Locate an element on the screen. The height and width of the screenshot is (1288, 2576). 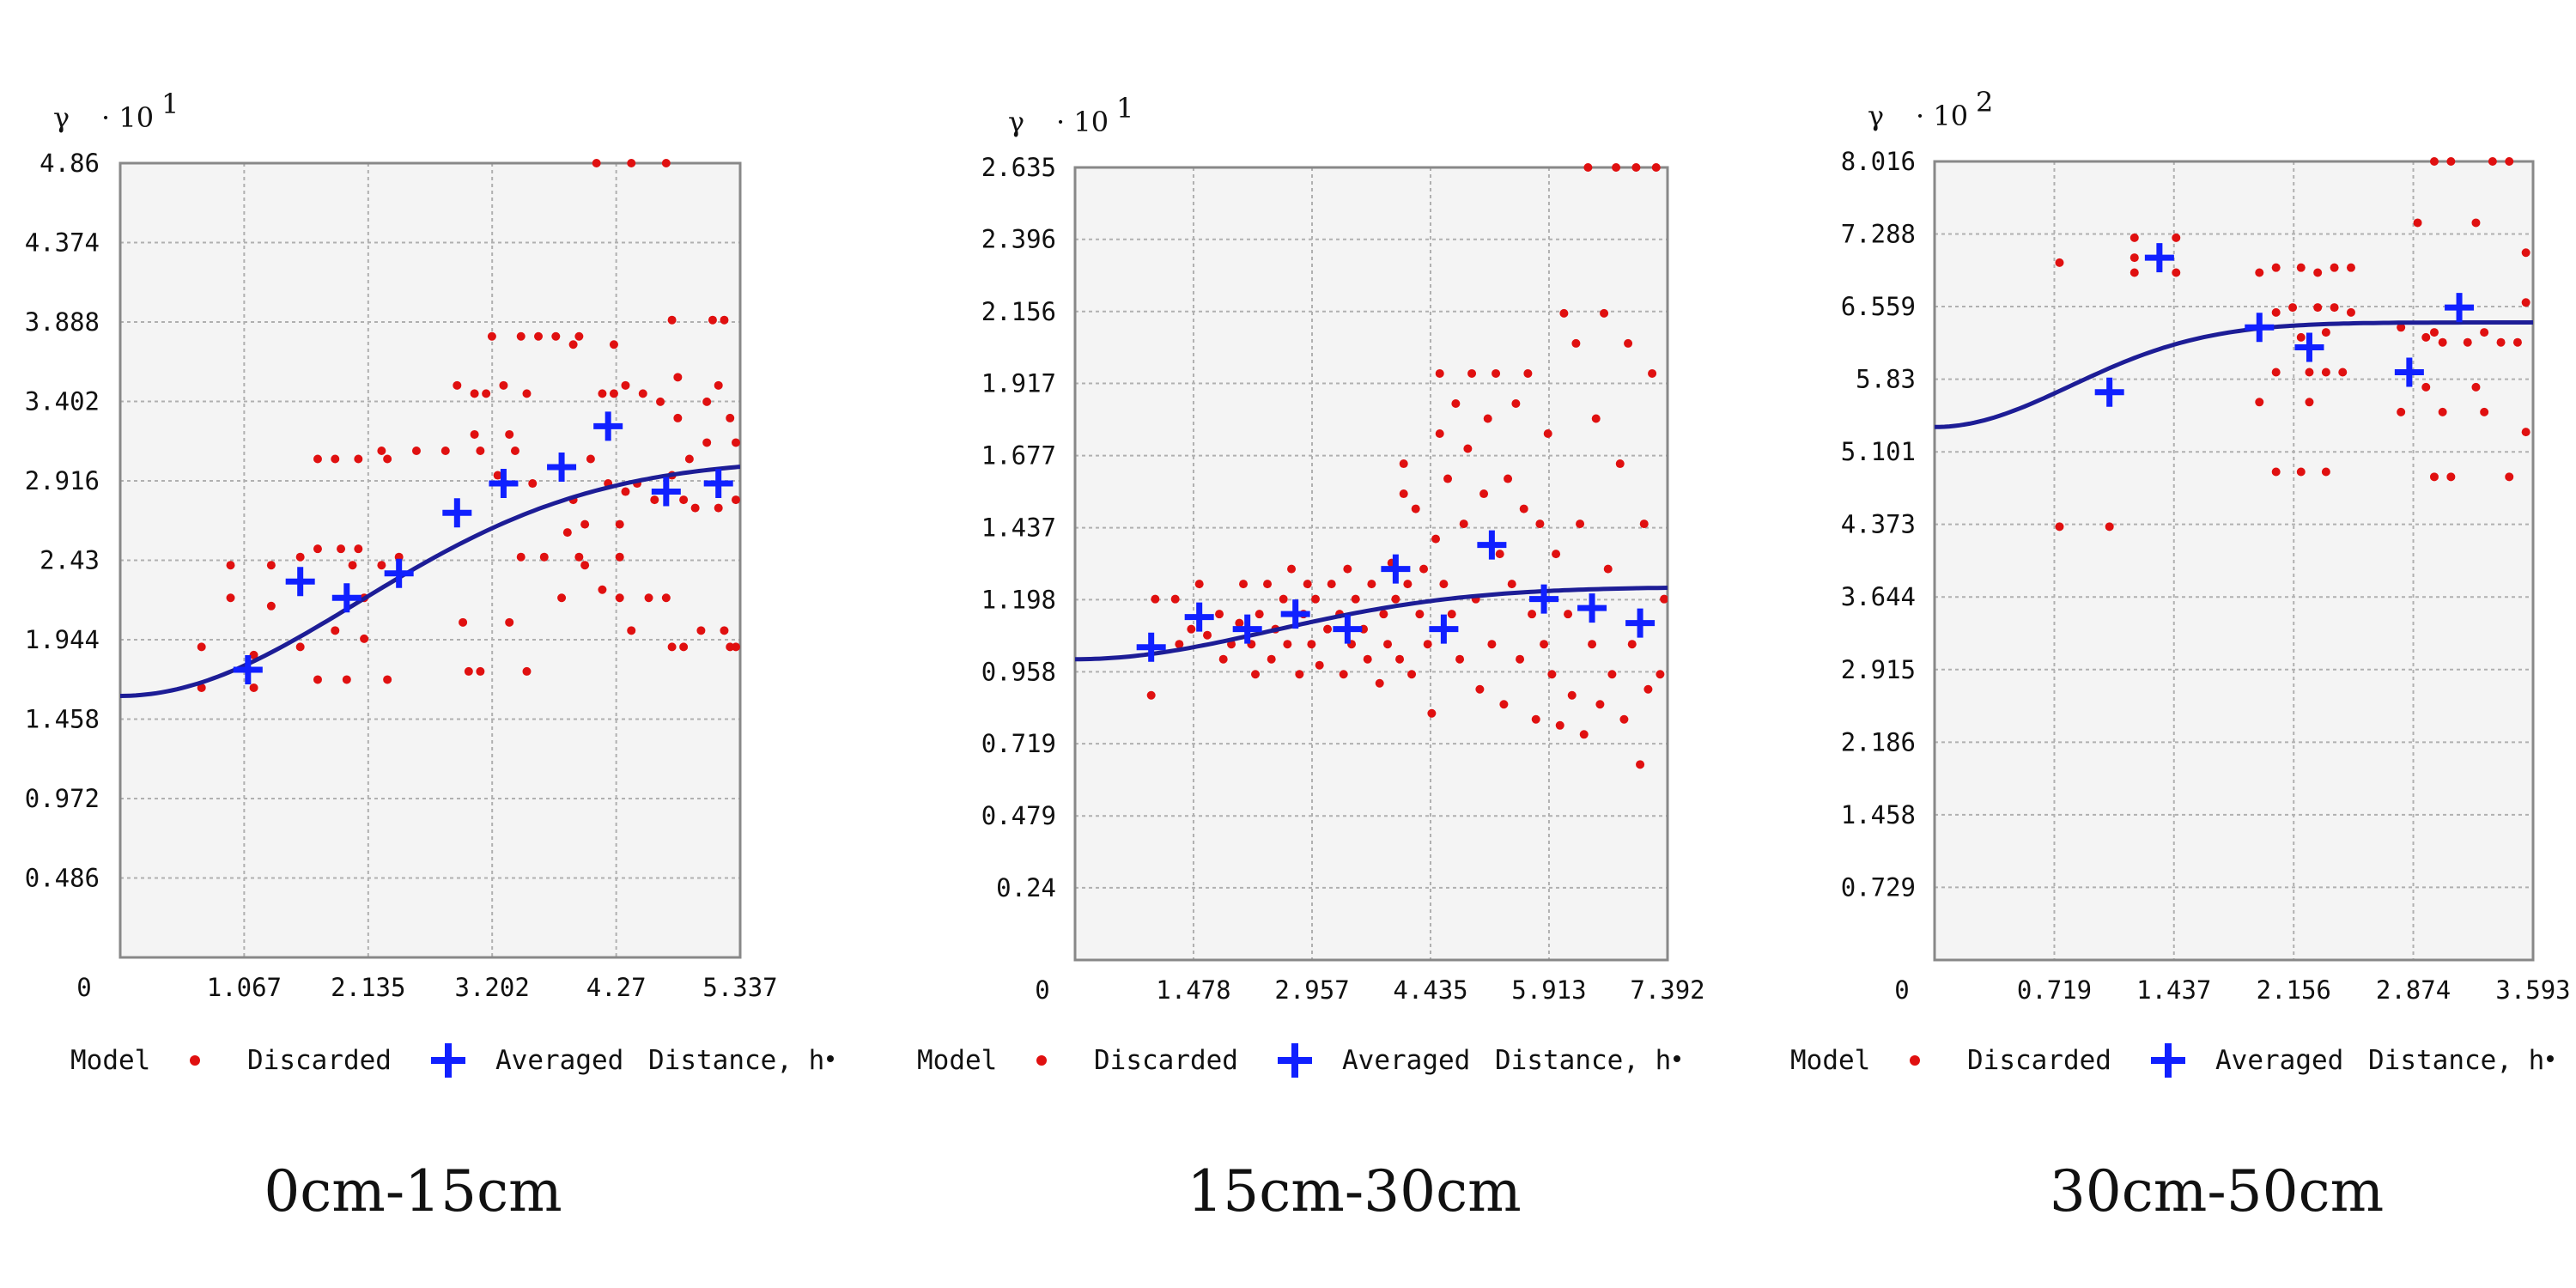
legend-averaged-label: Averaged is located at coordinates (1406, 1060).